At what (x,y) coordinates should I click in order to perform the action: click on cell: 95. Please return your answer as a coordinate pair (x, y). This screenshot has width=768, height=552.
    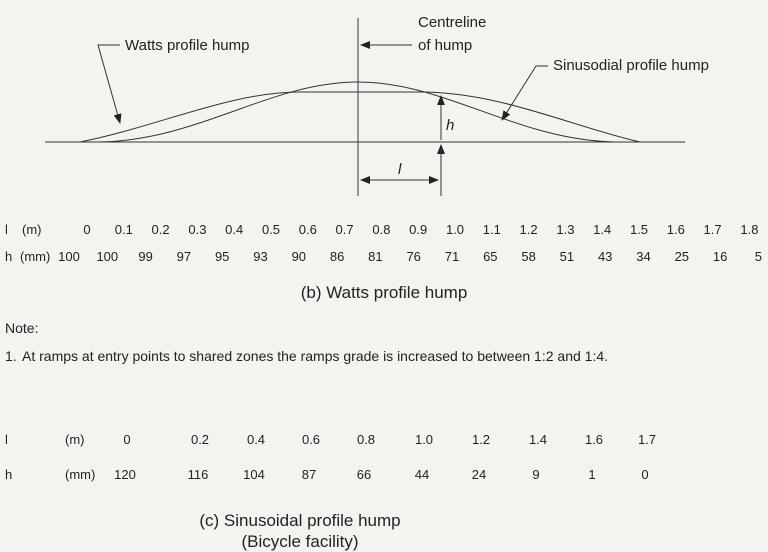
    Looking at the image, I should click on (222, 256).